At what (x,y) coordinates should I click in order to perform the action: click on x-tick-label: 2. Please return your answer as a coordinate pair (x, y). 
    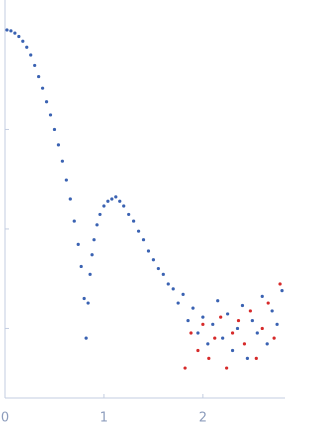
    Looking at the image, I should click on (203, 418).